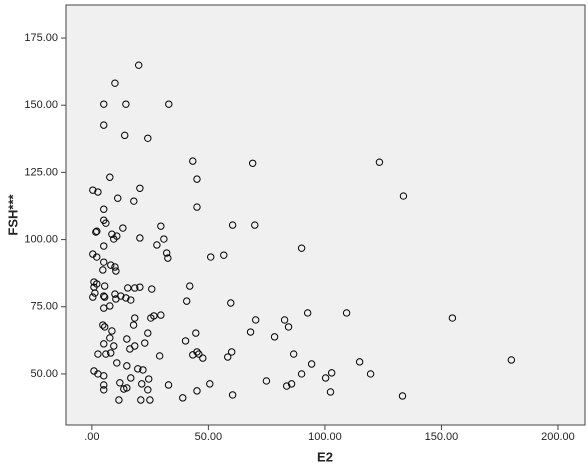 This screenshot has width=588, height=473. Describe the element at coordinates (44, 307) in the screenshot. I see `y-tick-label: 75.00` at that location.